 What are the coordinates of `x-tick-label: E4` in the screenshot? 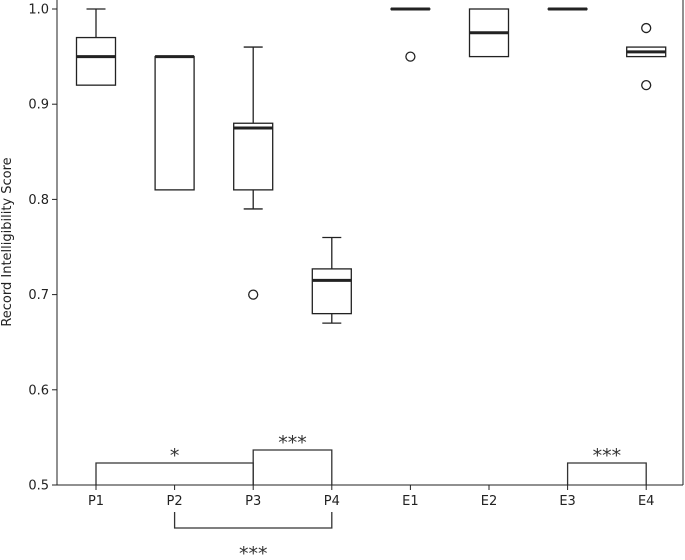 It's located at (646, 501).